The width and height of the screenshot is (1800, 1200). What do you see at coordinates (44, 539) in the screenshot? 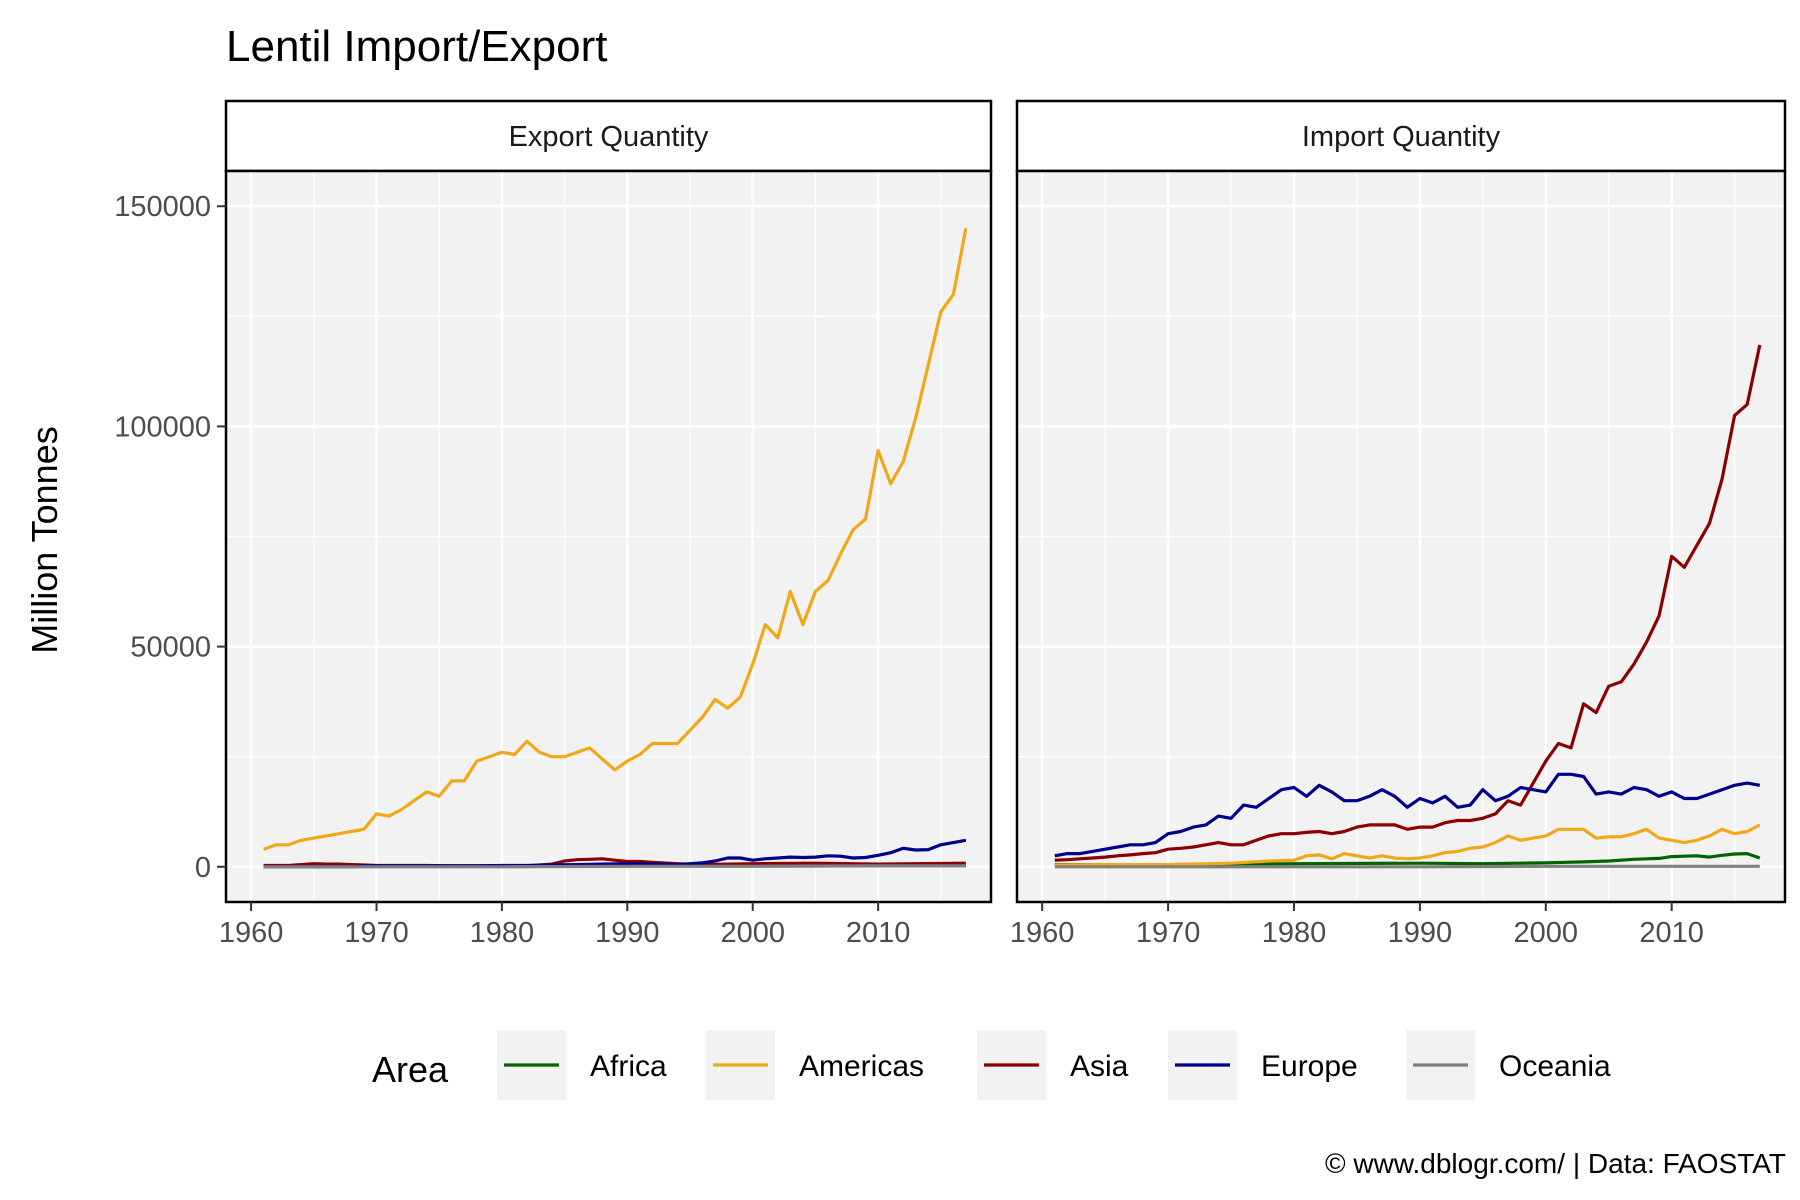
I see `y-axis-title: Million Tonnes` at bounding box center [44, 539].